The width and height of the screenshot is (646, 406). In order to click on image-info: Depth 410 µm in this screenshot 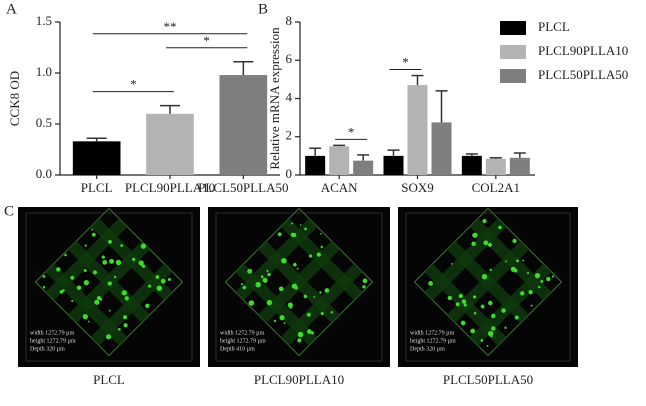, I will do `click(237, 349)`.